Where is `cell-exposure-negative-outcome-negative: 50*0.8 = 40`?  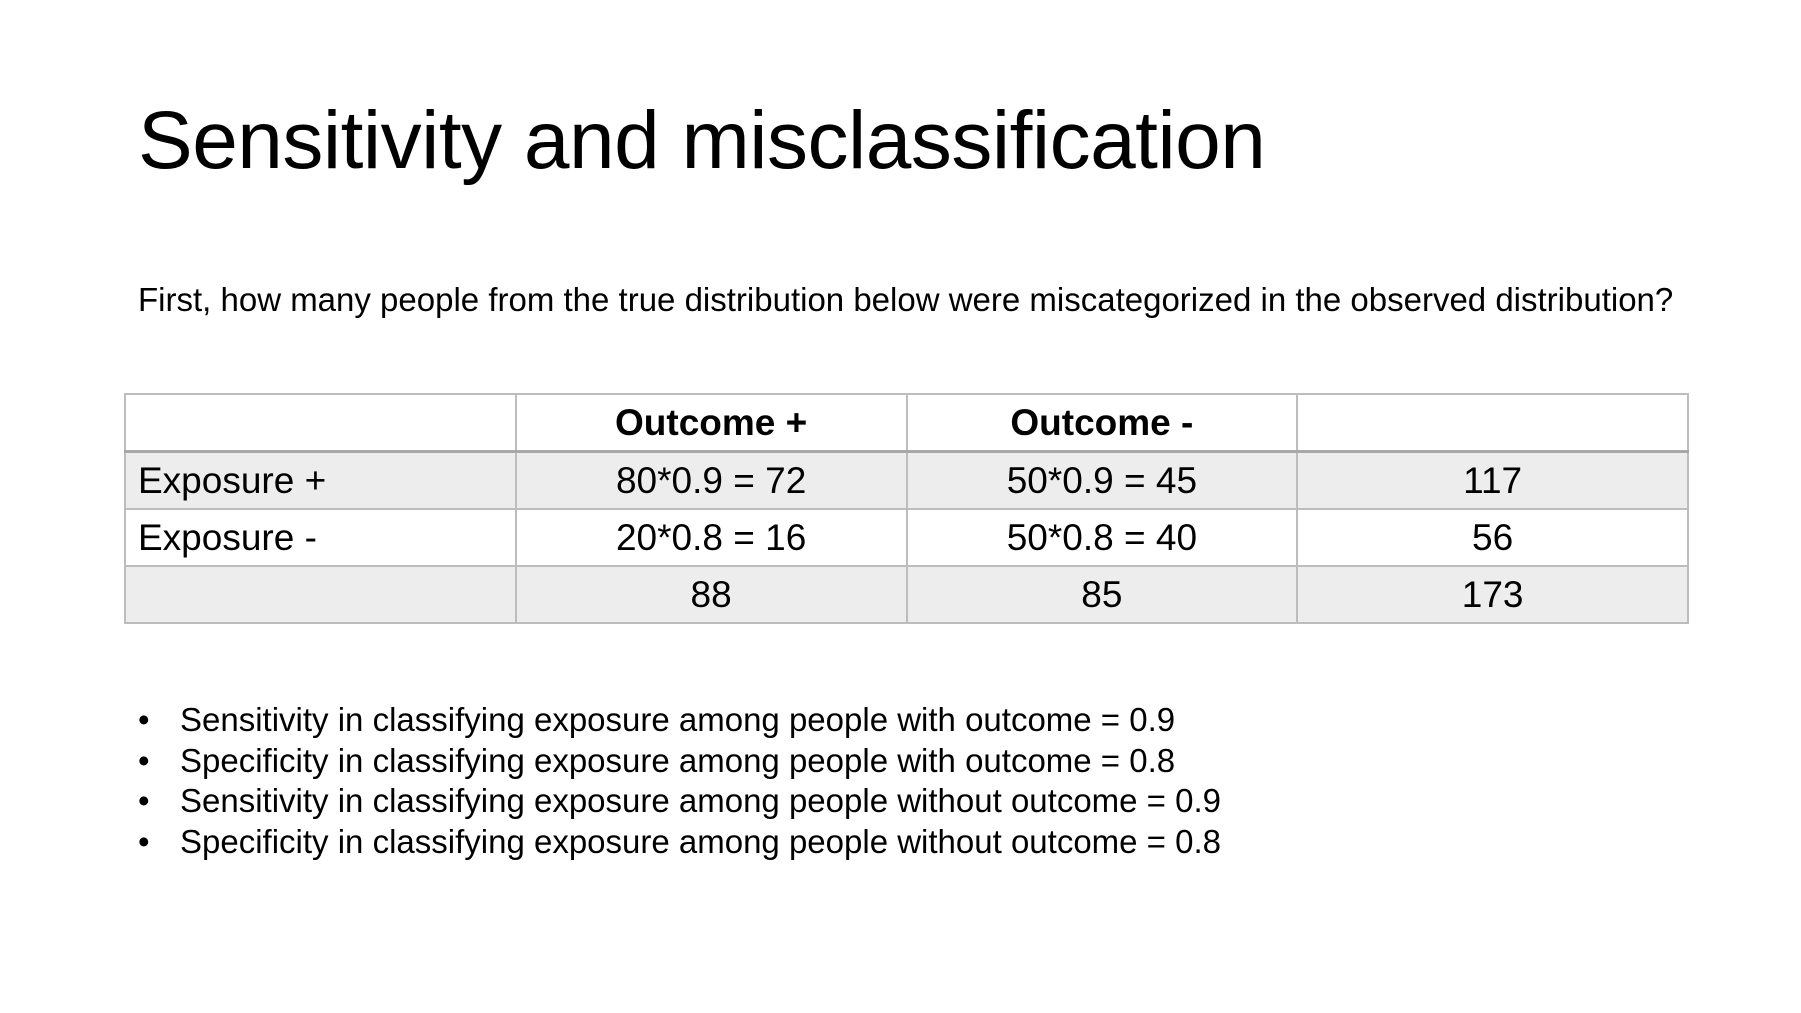
cell-exposure-negative-outcome-negative: 50*0.8 = 40 is located at coordinates (1102, 537).